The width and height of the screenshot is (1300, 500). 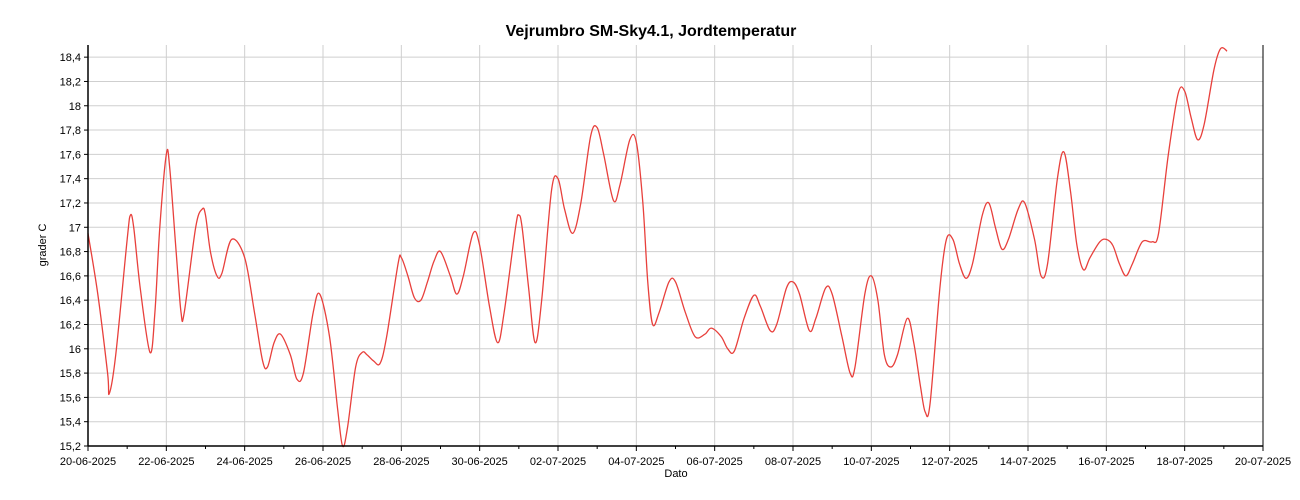 I want to click on y-tick-label: 16, so click(x=75, y=350).